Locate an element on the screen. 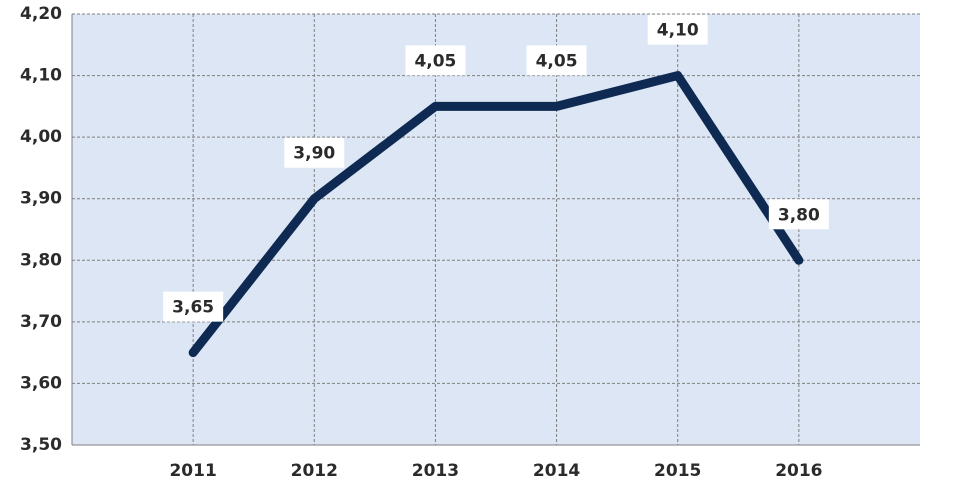  value-label-group: 4,10 is located at coordinates (677, 29).